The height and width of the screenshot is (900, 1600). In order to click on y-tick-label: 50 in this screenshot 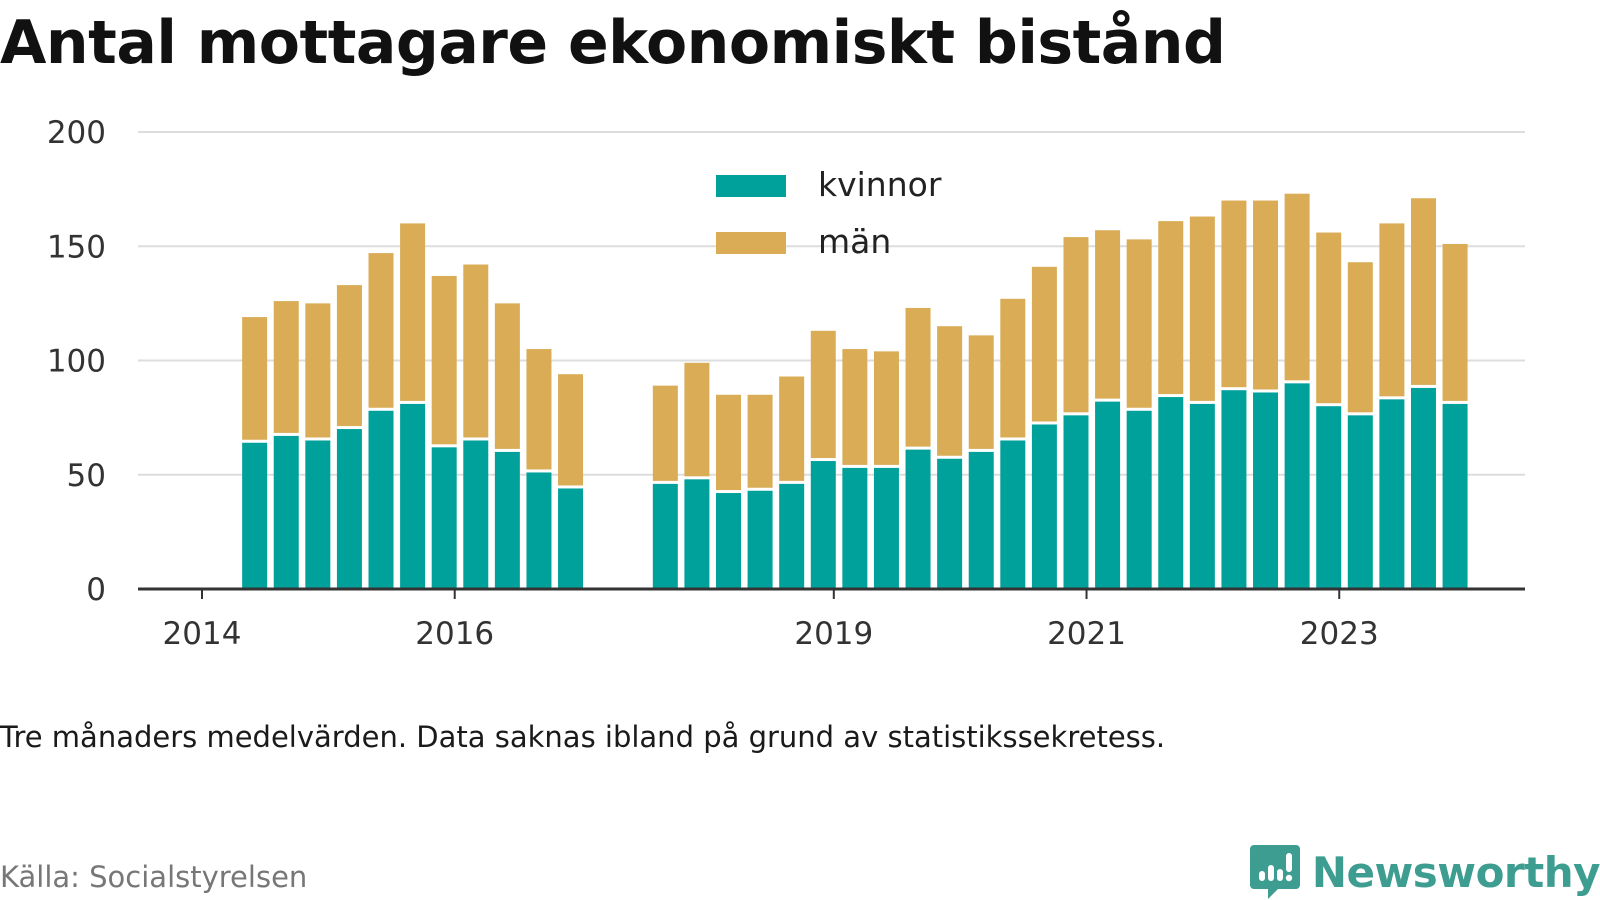, I will do `click(86, 476)`.